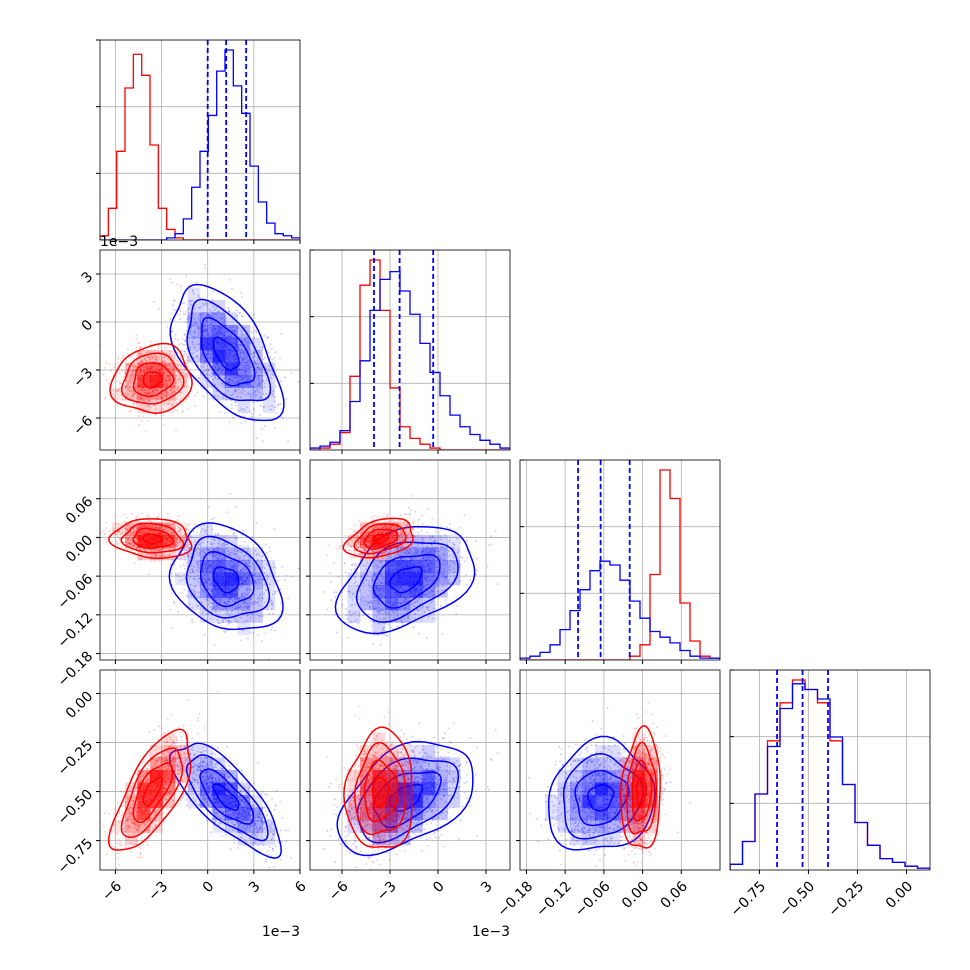 The height and width of the screenshot is (970, 970). I want to click on density-bin, so click(194, 344).